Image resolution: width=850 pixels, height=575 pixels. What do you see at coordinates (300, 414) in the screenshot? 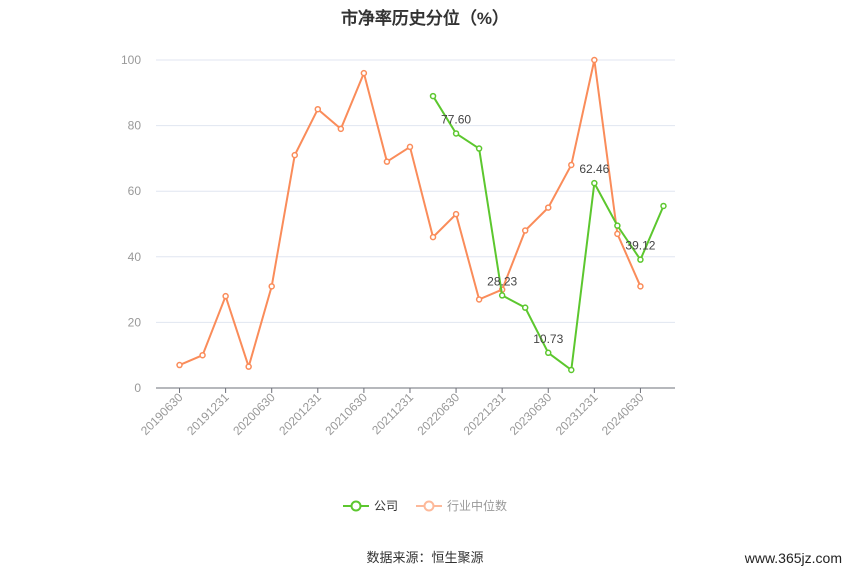
I see `x-tick-label: 20201231` at bounding box center [300, 414].